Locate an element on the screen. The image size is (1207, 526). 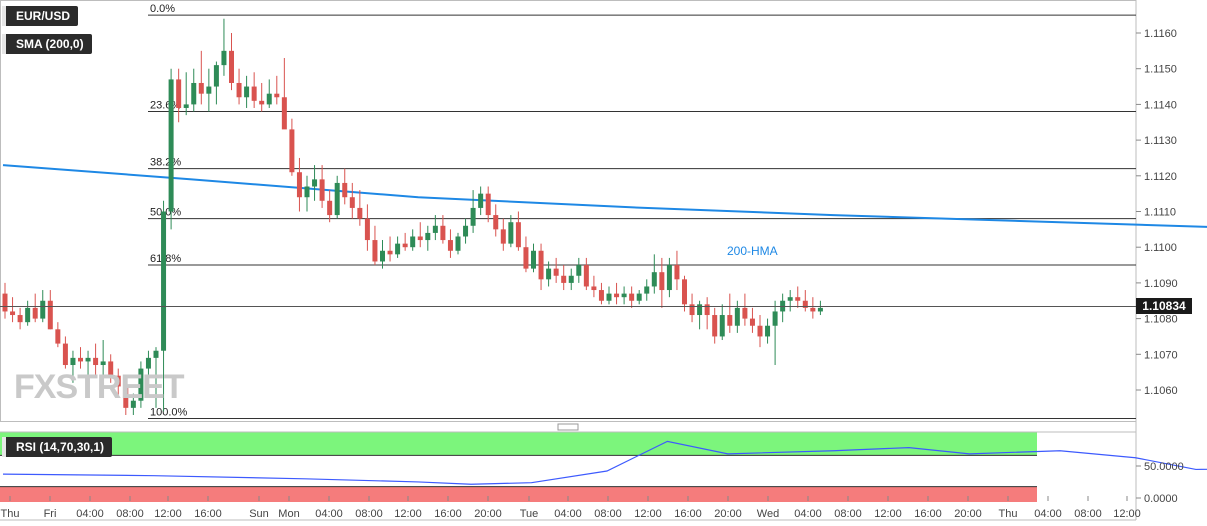
rsi-overbought-zone is located at coordinates (518, 444).